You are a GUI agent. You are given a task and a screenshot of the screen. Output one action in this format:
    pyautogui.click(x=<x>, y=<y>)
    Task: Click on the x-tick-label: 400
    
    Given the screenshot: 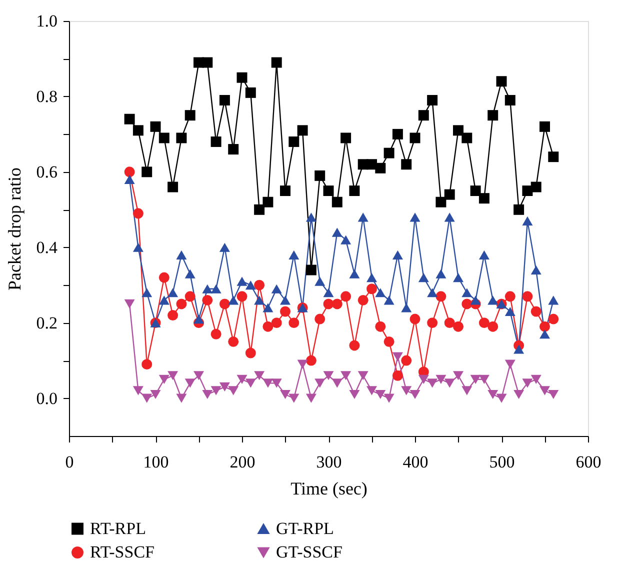 What is the action you would take?
    pyautogui.click(x=415, y=462)
    